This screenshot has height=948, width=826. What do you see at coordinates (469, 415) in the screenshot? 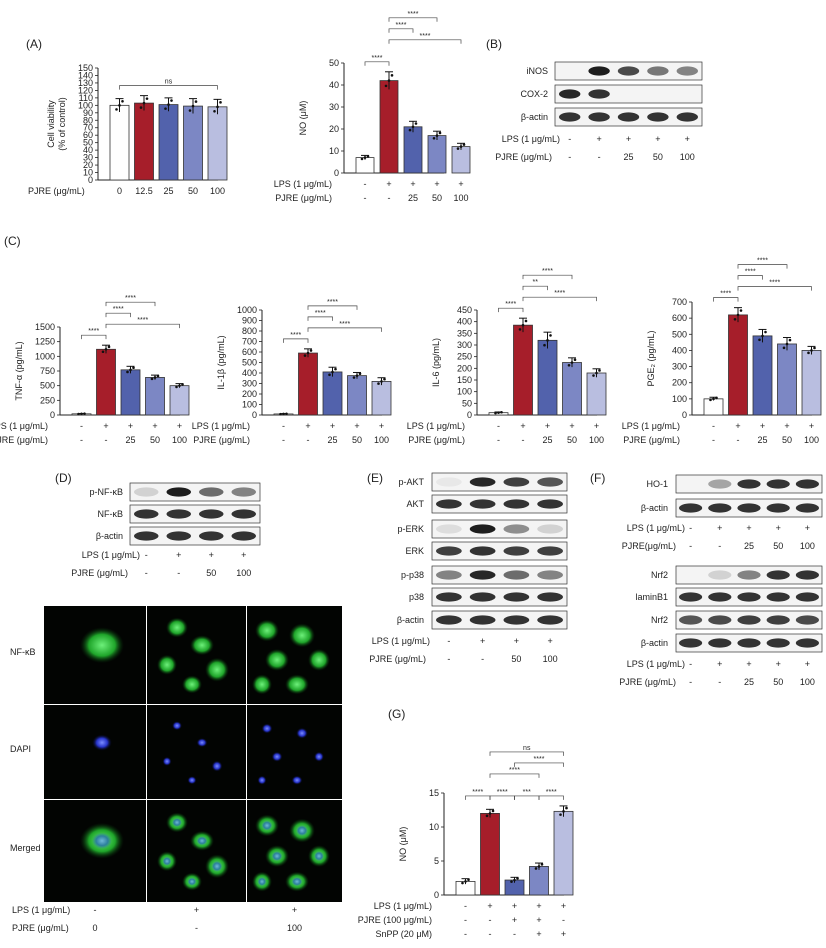
I see `y-tick-label: 0` at bounding box center [469, 415].